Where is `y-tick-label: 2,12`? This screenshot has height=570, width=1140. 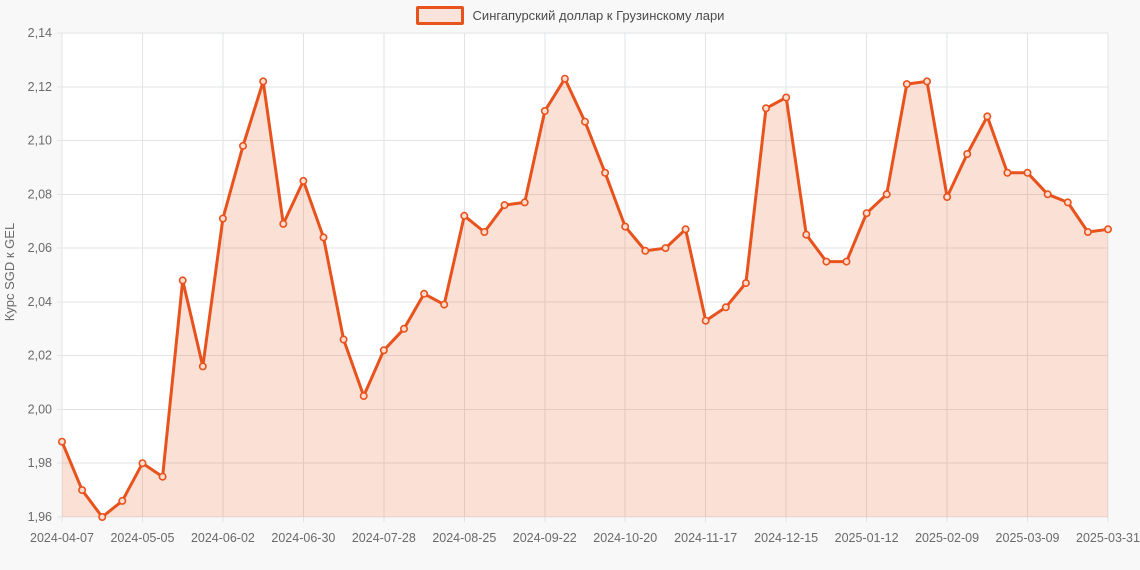
y-tick-label: 2,12 is located at coordinates (40, 87).